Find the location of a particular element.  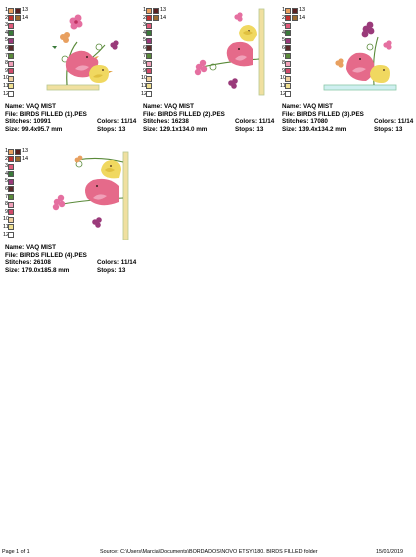

print-date: 15/01/2019 is located at coordinates (389, 552).